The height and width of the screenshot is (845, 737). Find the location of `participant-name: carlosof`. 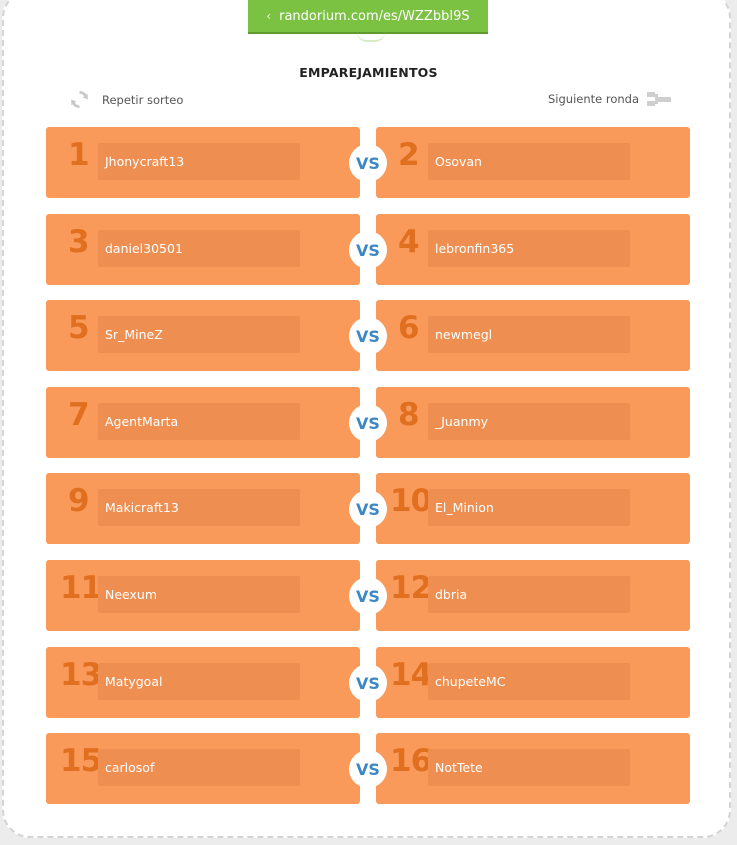

participant-name: carlosof is located at coordinates (199, 767).